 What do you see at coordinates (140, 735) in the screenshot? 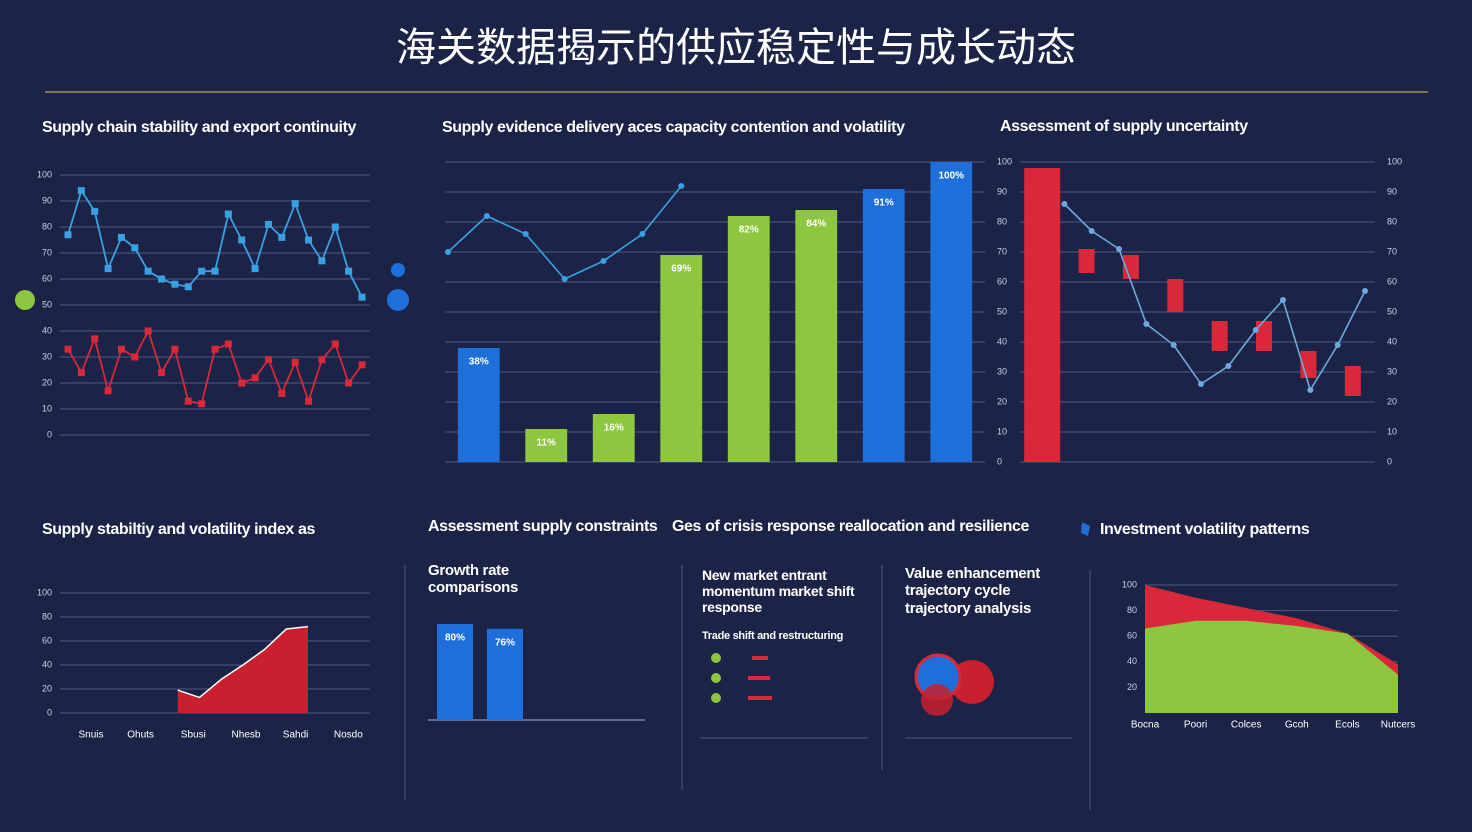
I see `x-tick-label: Ohuts` at bounding box center [140, 735].